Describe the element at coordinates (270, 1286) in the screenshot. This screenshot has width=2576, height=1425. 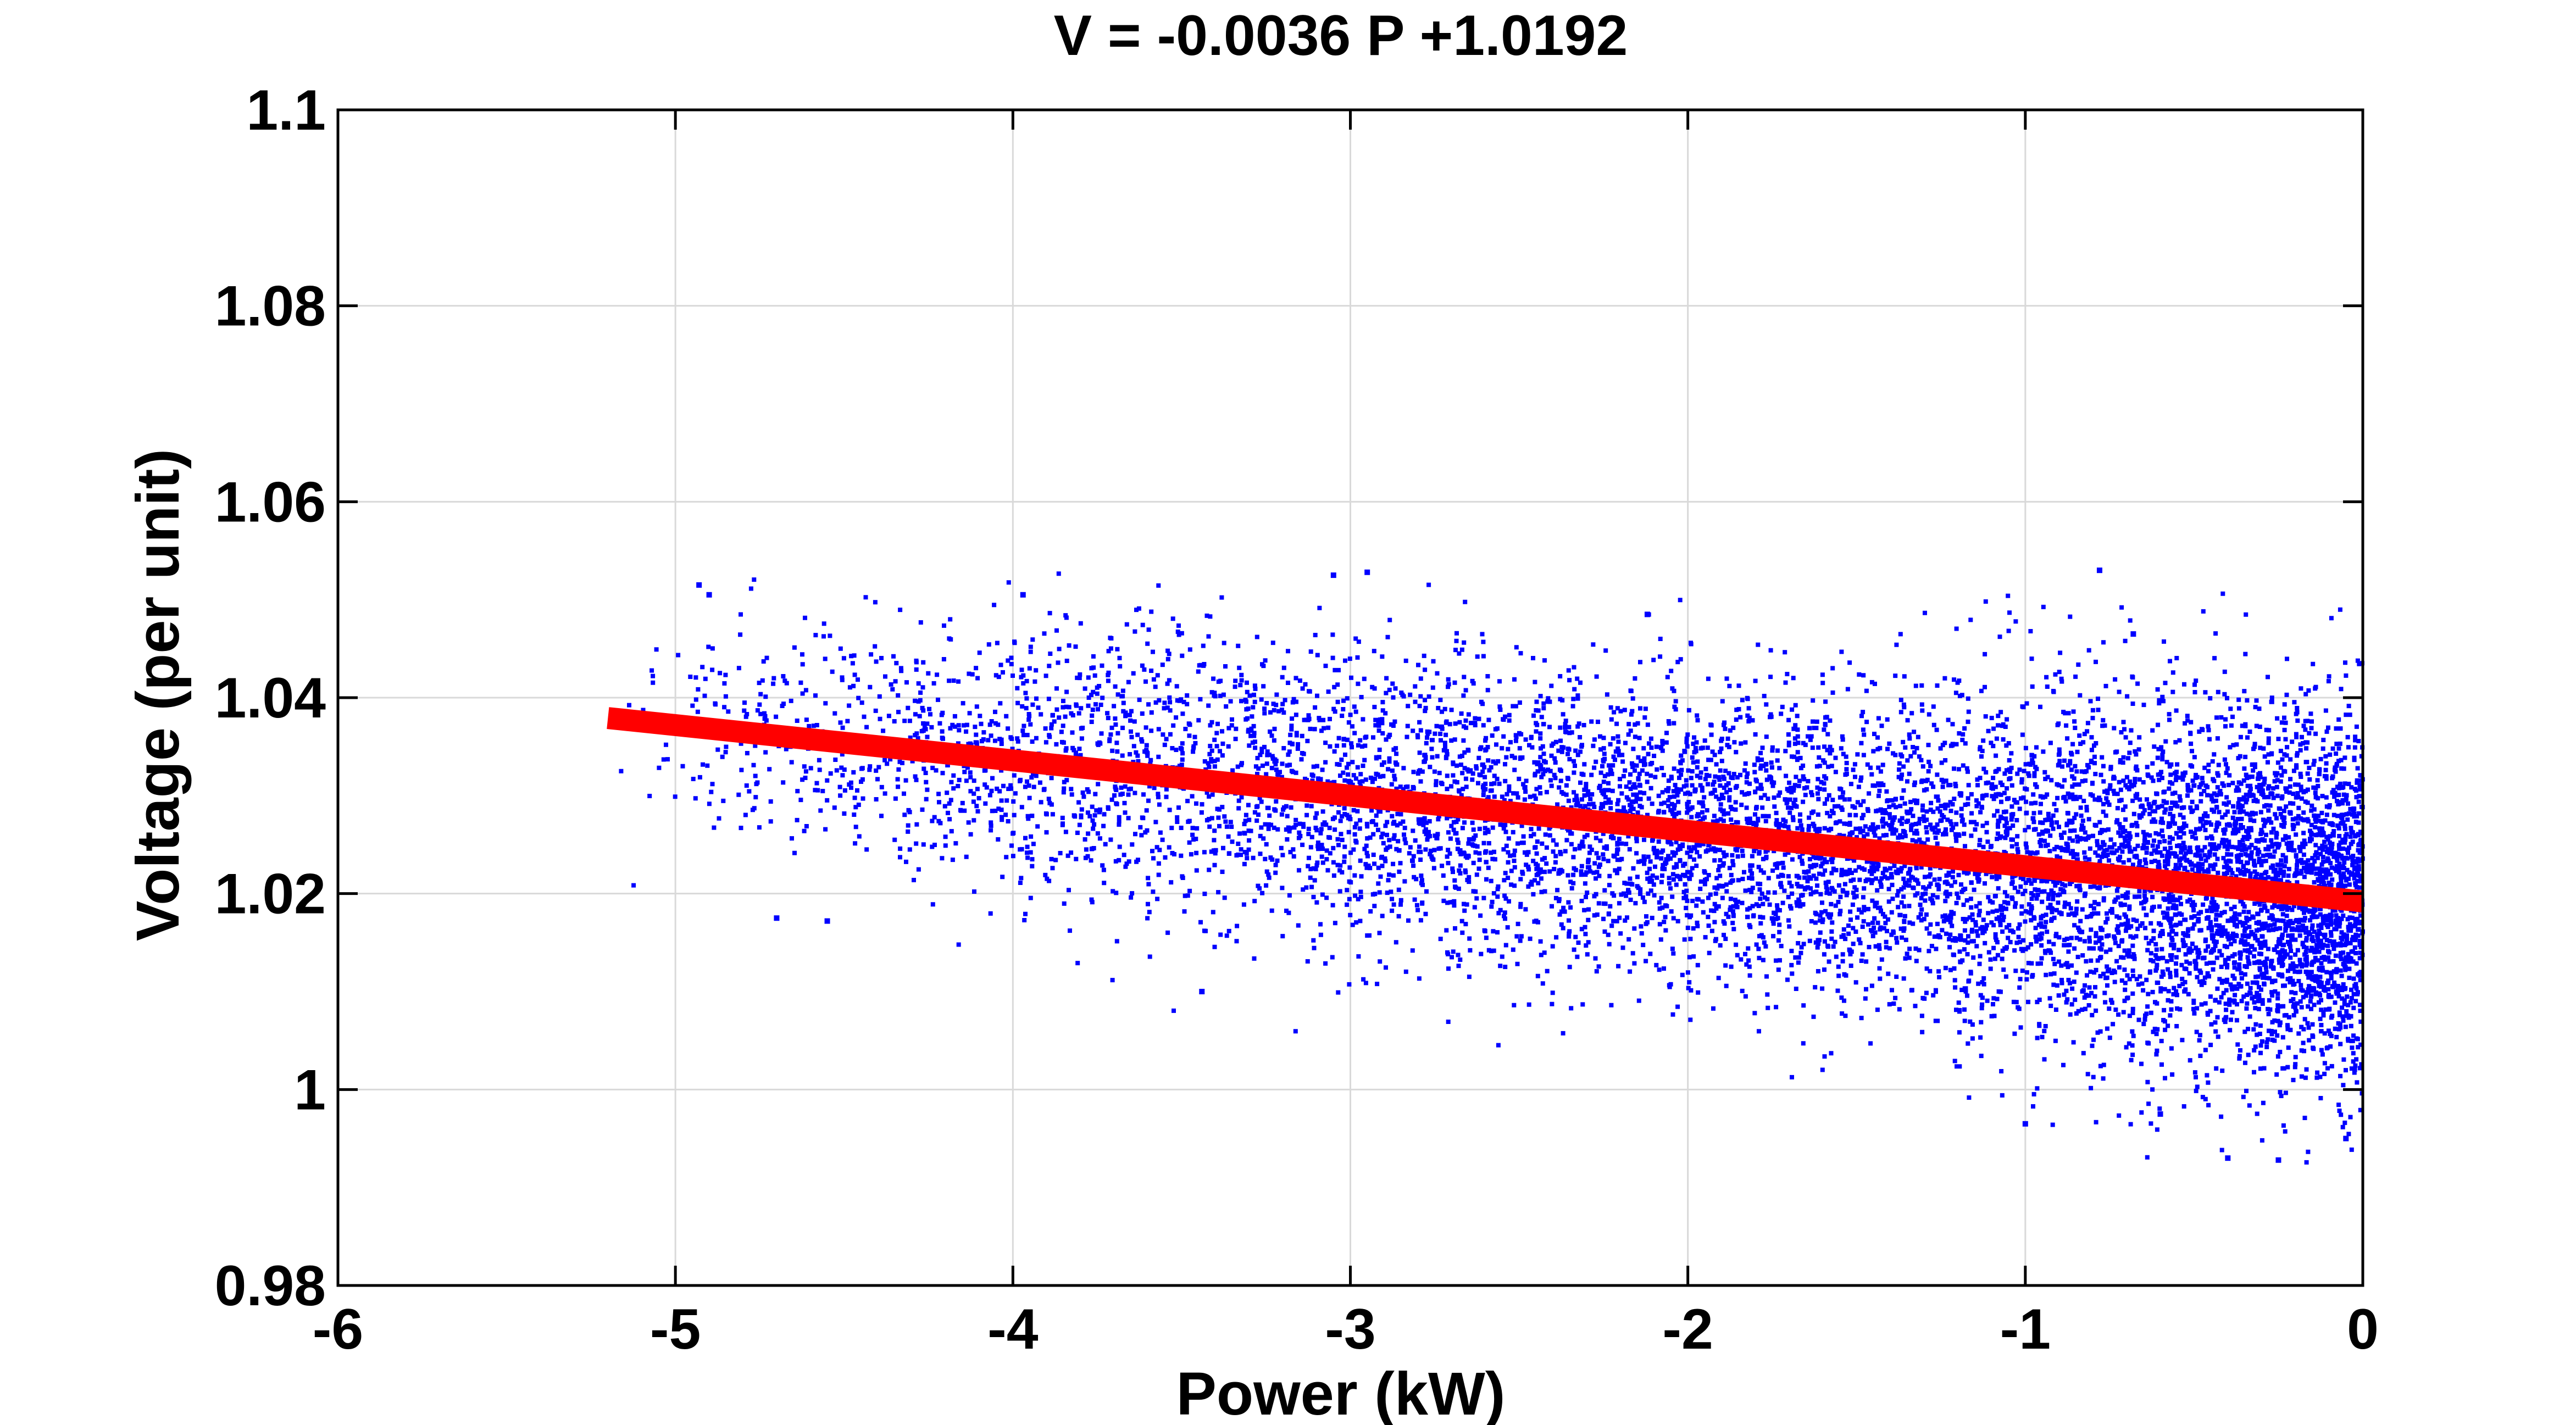
I see `y-tick-label: 0.98` at that location.